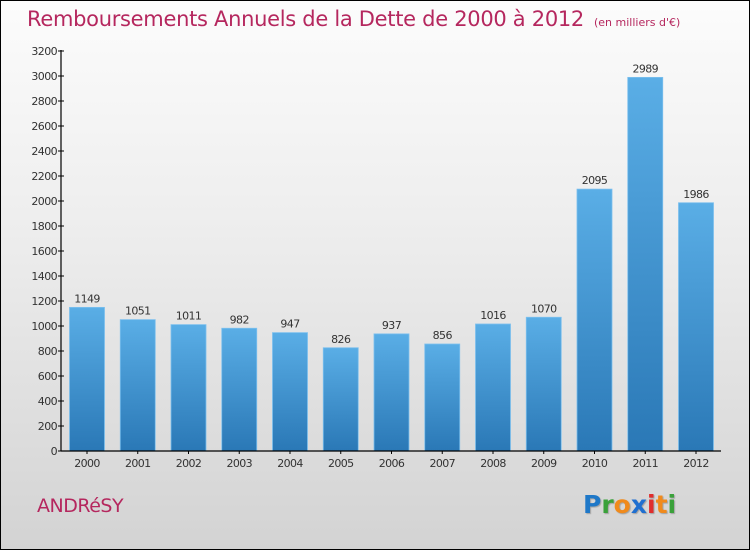 This screenshot has height=551, width=750. I want to click on y-tick-label-2400: 2400, so click(44, 151).